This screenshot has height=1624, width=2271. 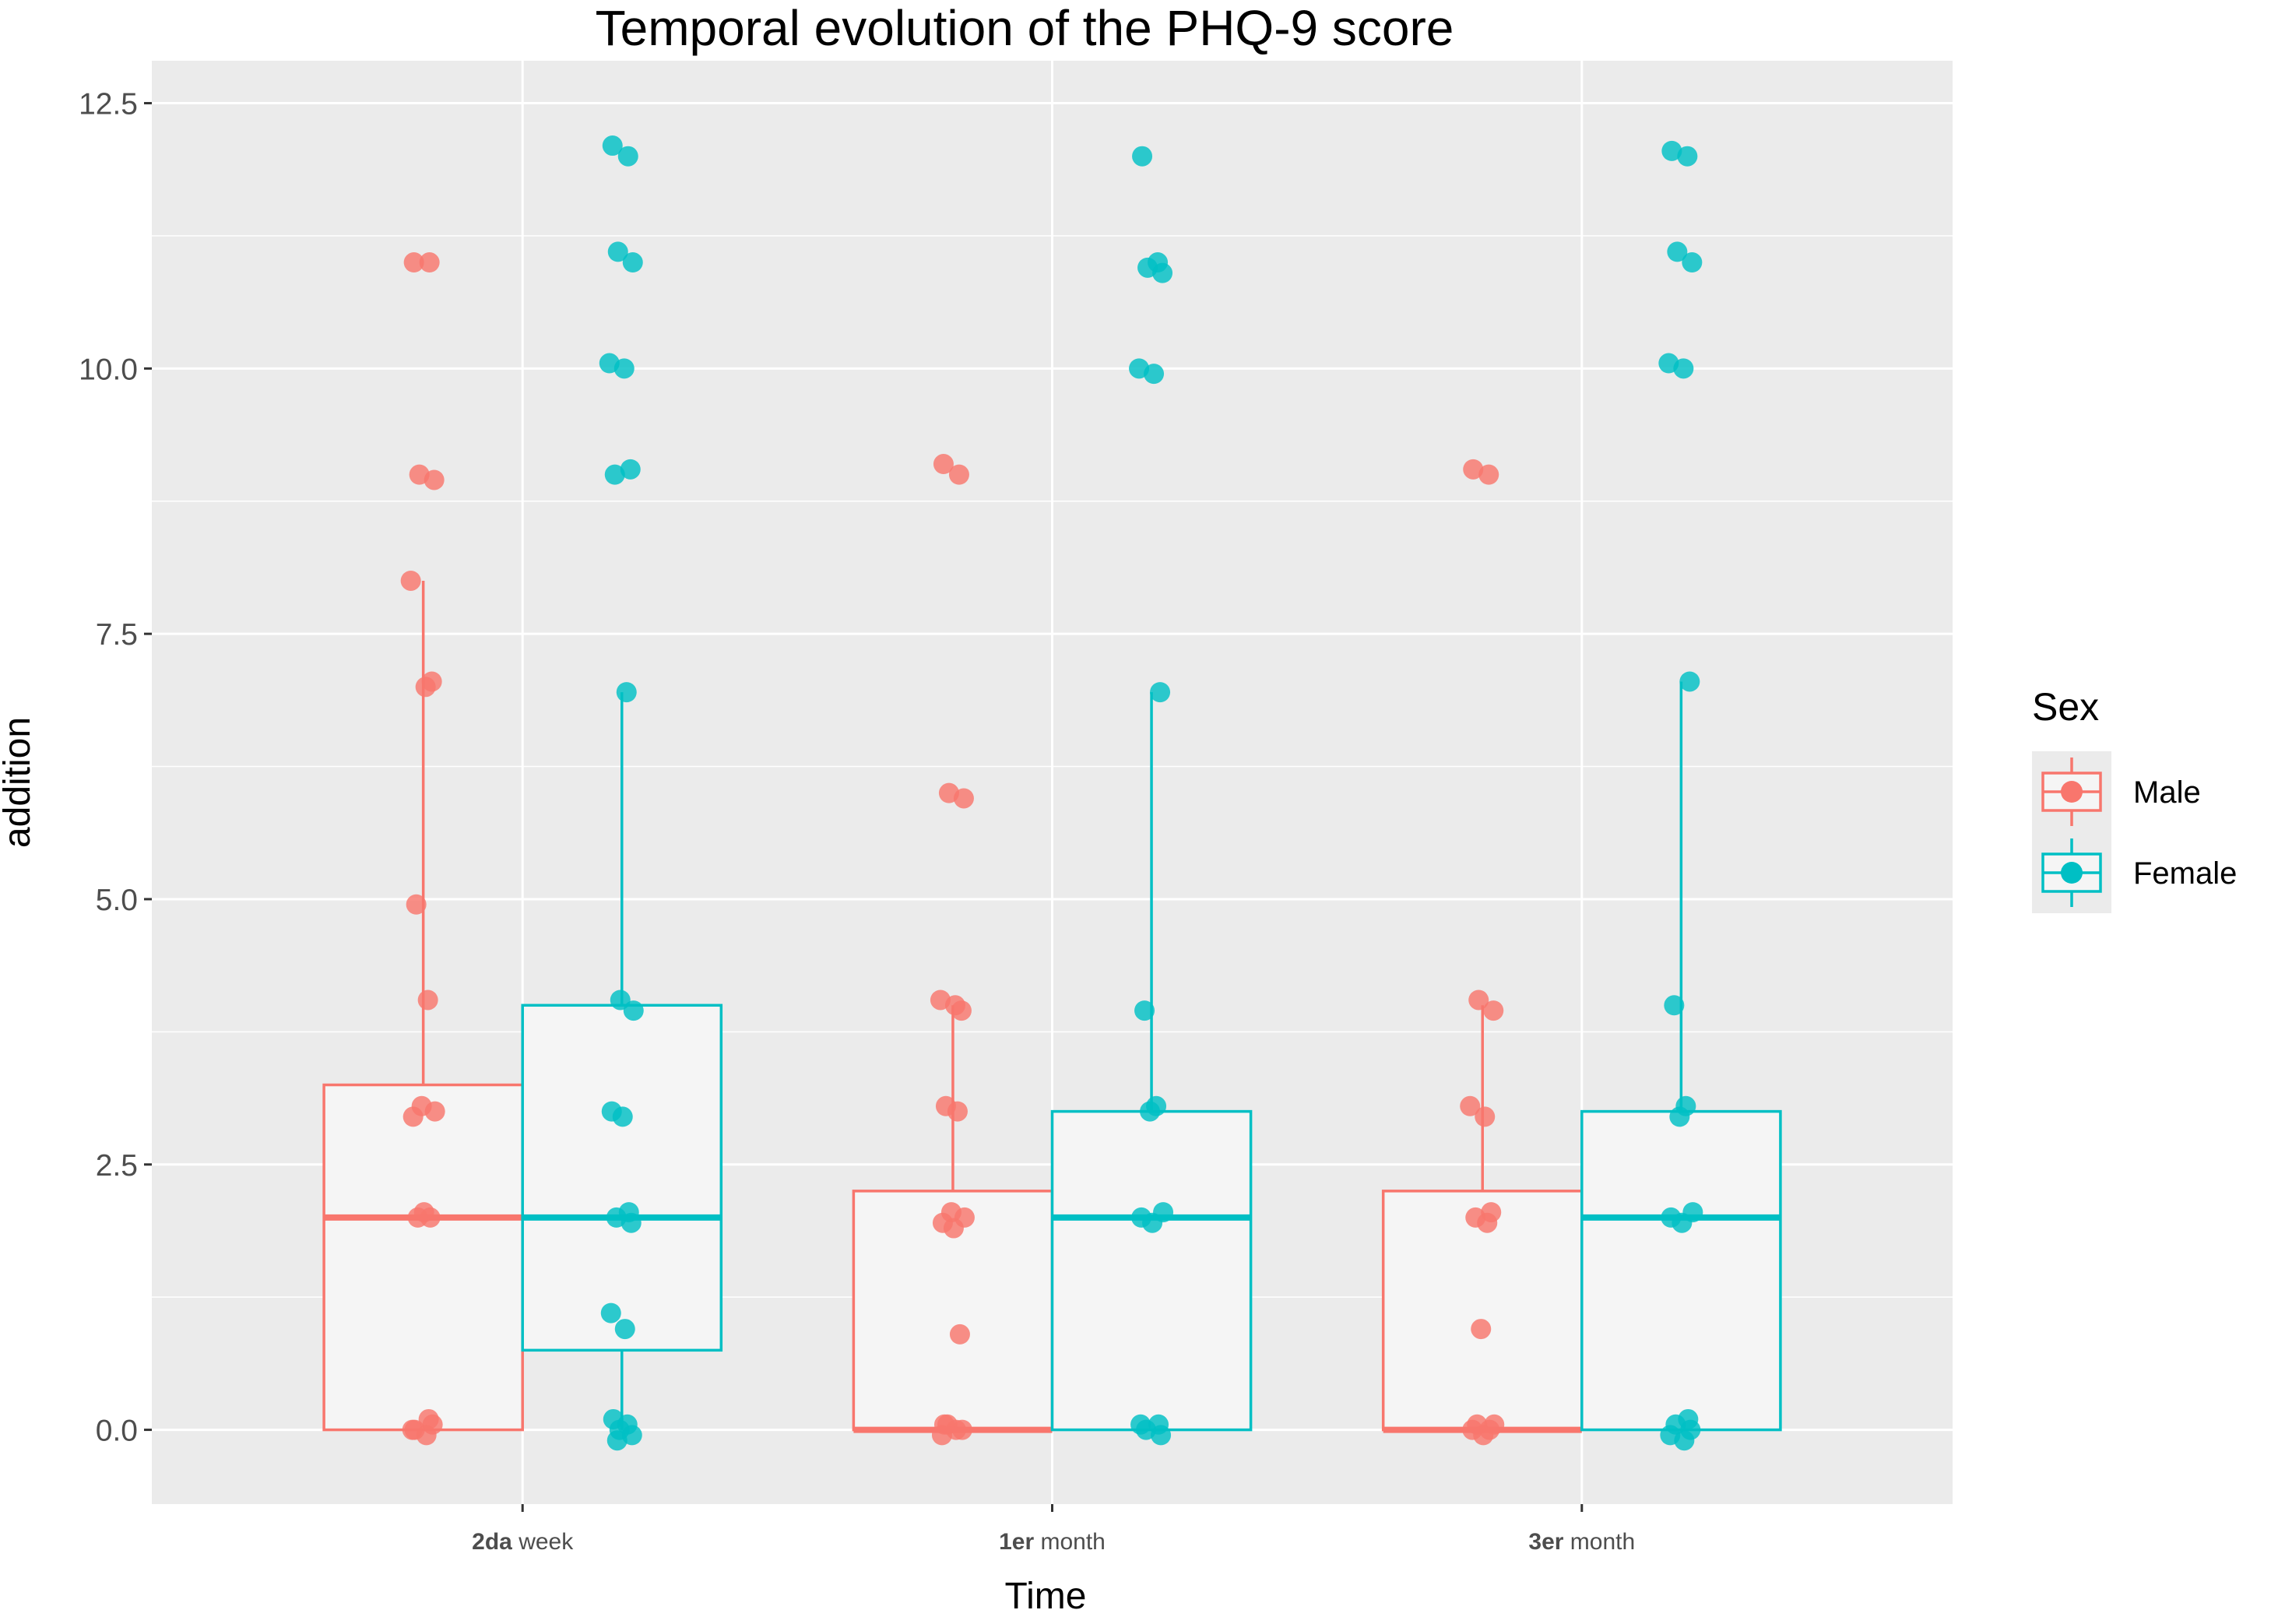 I want to click on x-tick-label: 1er month, so click(x=1052, y=1542).